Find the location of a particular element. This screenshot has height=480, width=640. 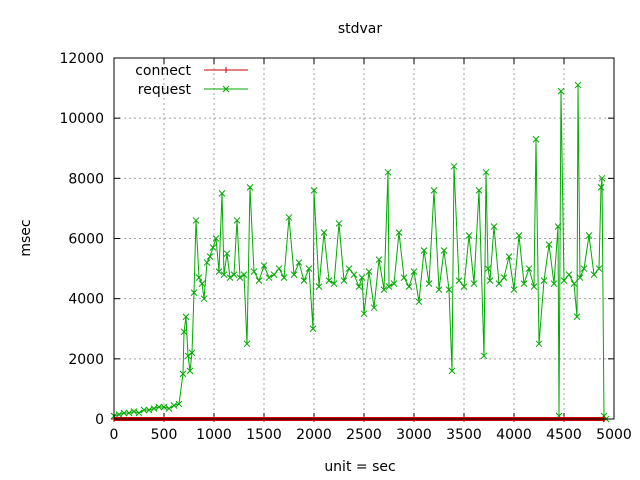

x-tick-label: 2000 is located at coordinates (314, 435).